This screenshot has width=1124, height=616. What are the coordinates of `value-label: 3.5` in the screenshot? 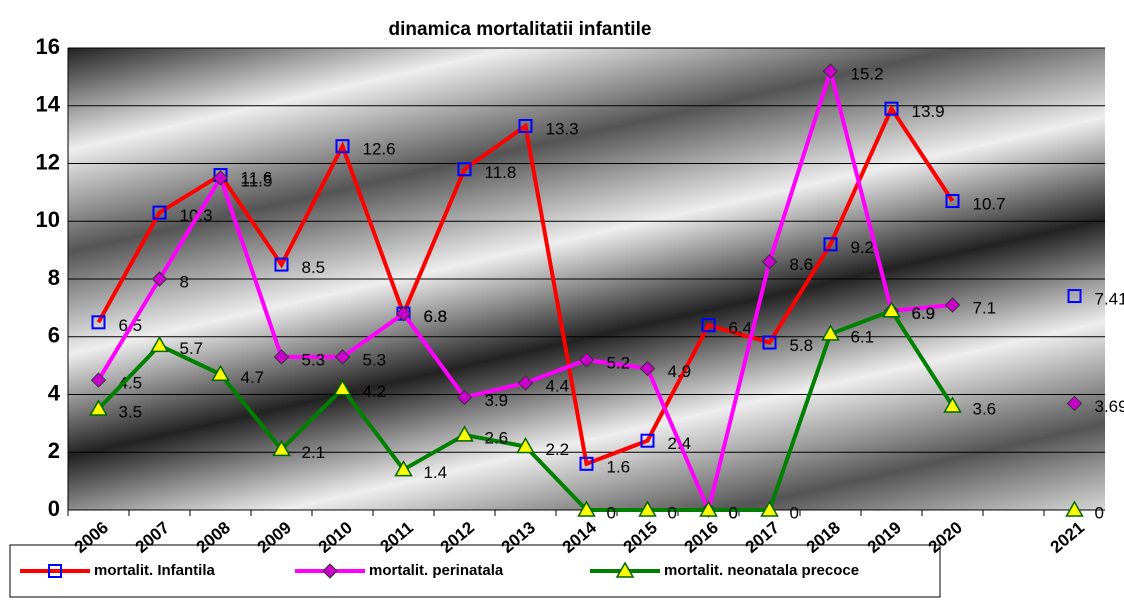 It's located at (131, 411).